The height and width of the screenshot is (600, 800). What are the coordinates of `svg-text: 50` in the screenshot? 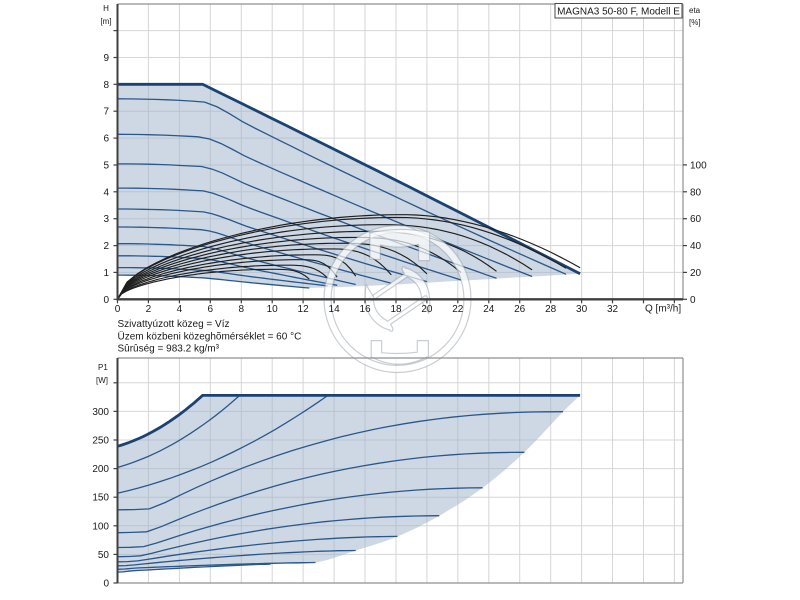 It's located at (104, 555).